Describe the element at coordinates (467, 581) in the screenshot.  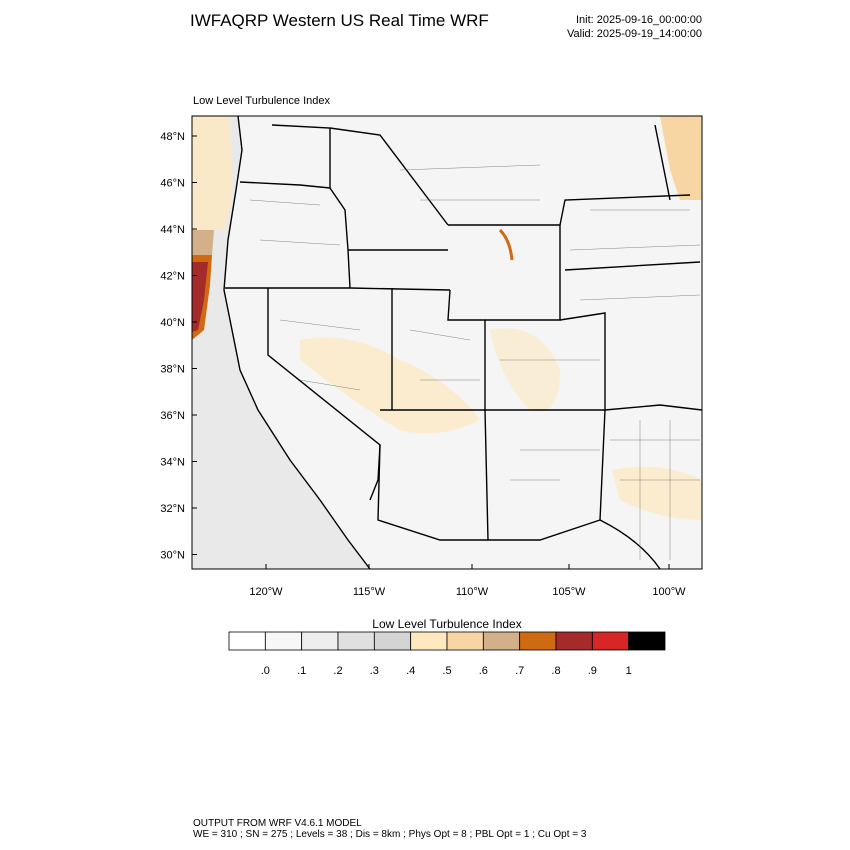
I see `lon-axis: 120°W 115°W 110°W 105°W 100°W` at that location.